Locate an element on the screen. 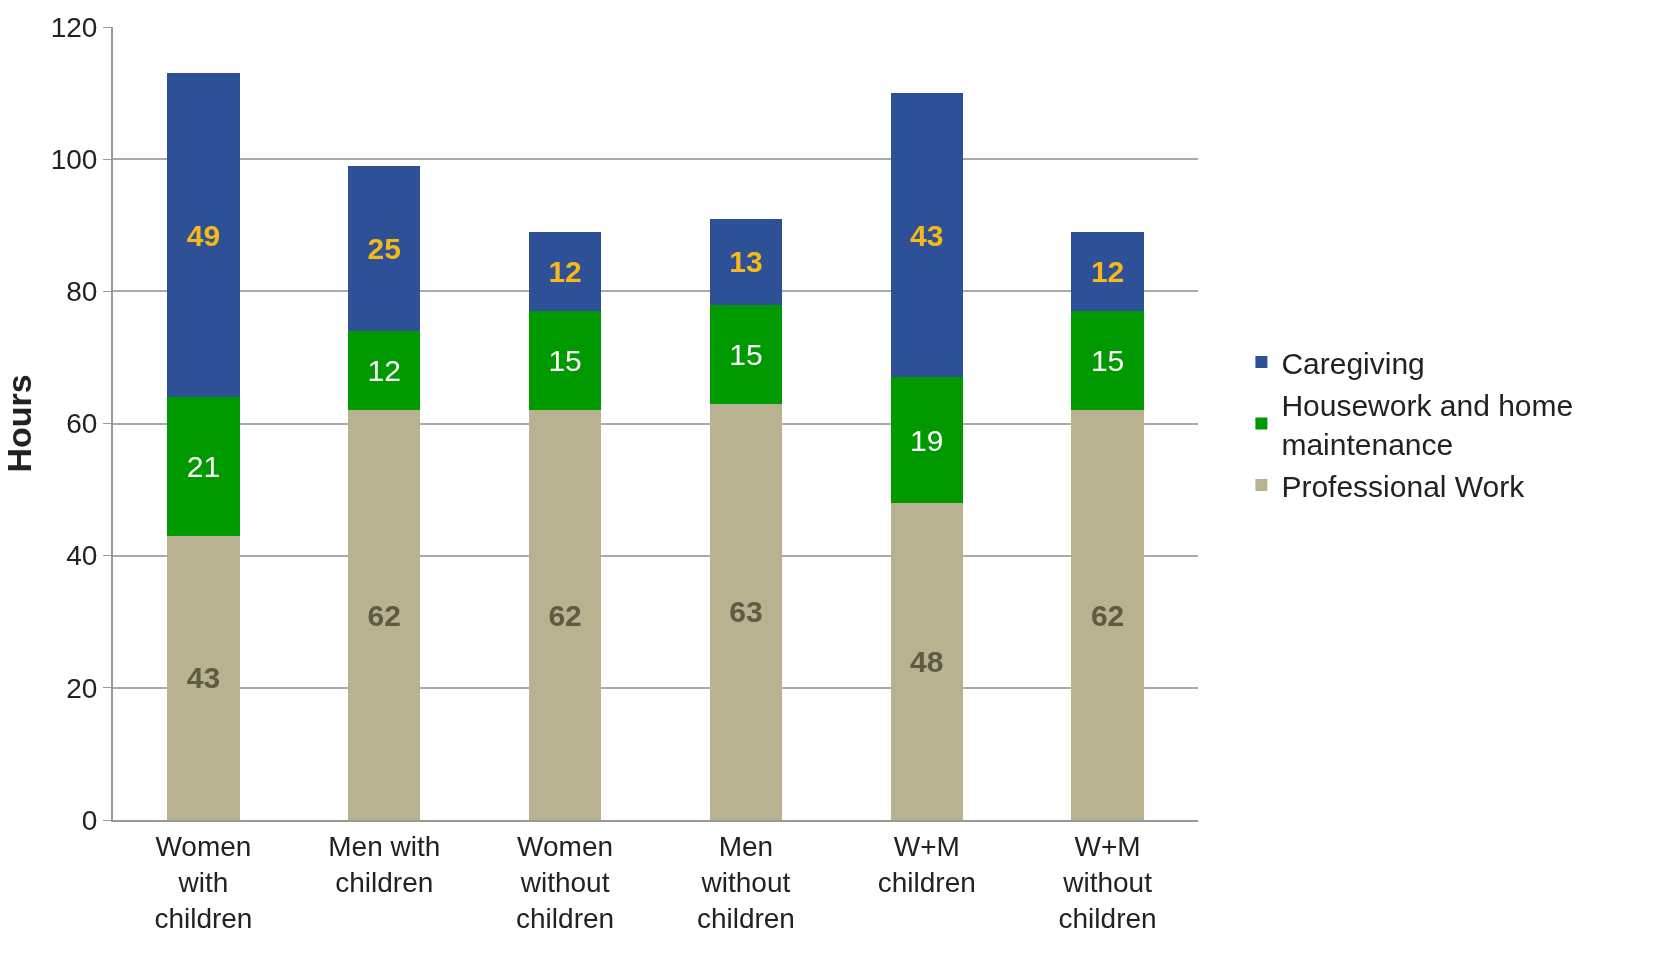  data-label: 49 is located at coordinates (203, 235).